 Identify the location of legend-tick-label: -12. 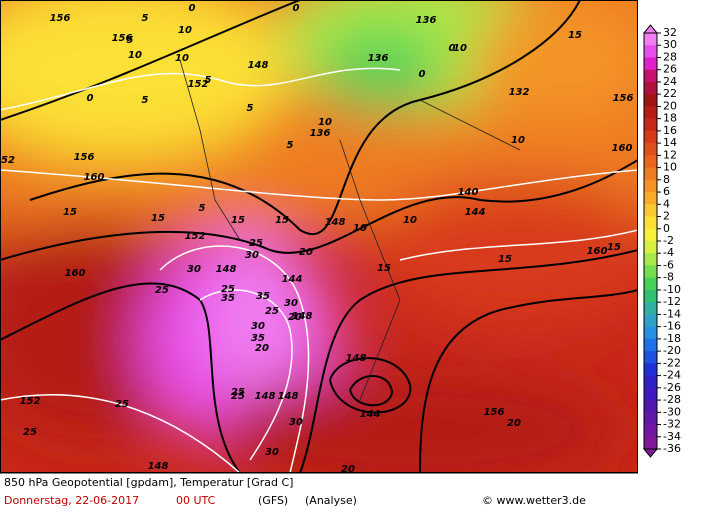
(672, 301).